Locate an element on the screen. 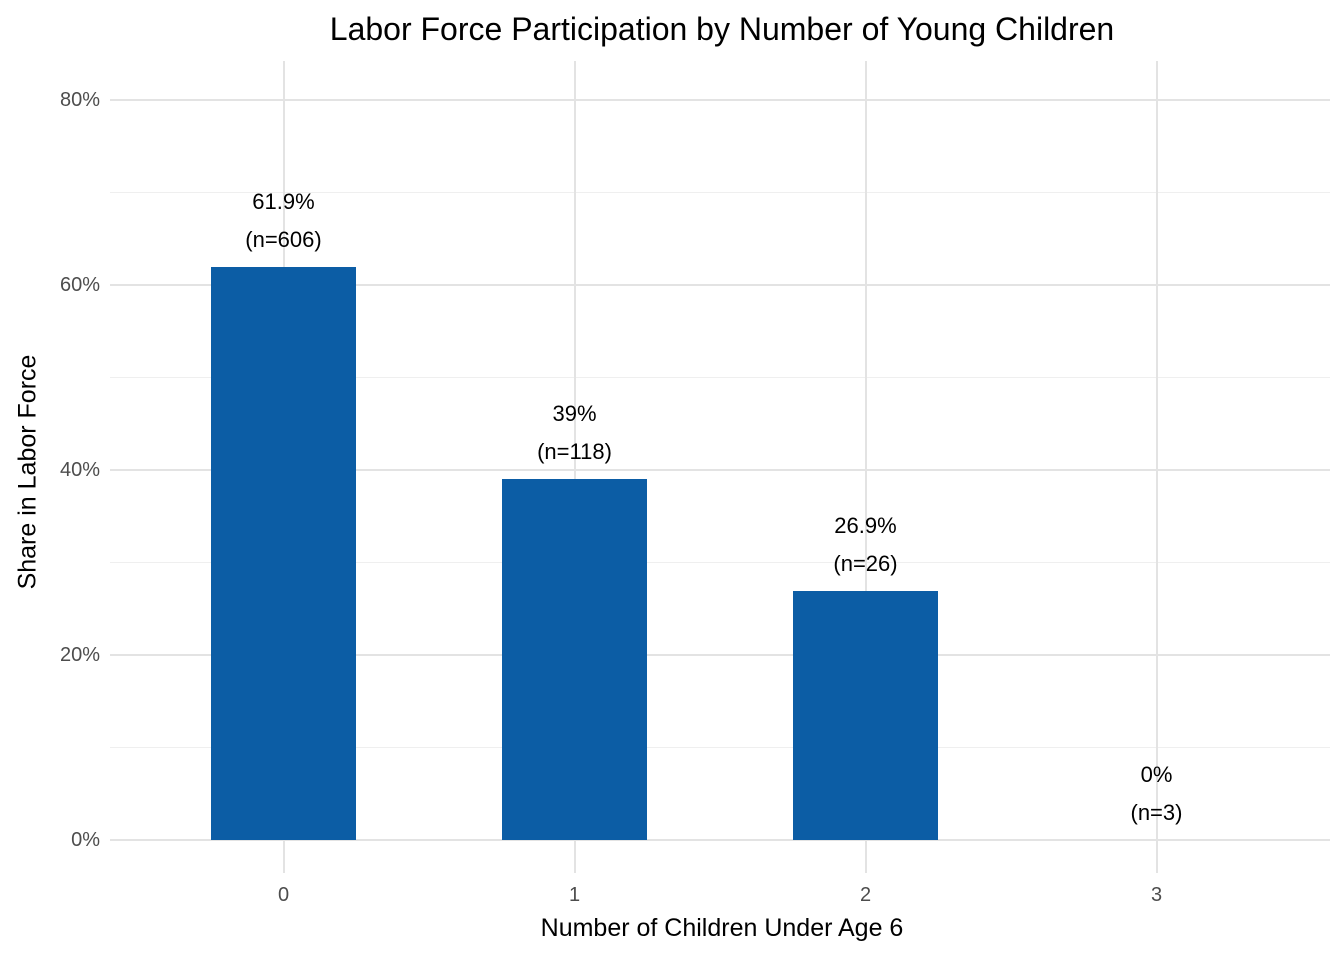 The image size is (1344, 960). x-tick-label: 1 is located at coordinates (574, 895).